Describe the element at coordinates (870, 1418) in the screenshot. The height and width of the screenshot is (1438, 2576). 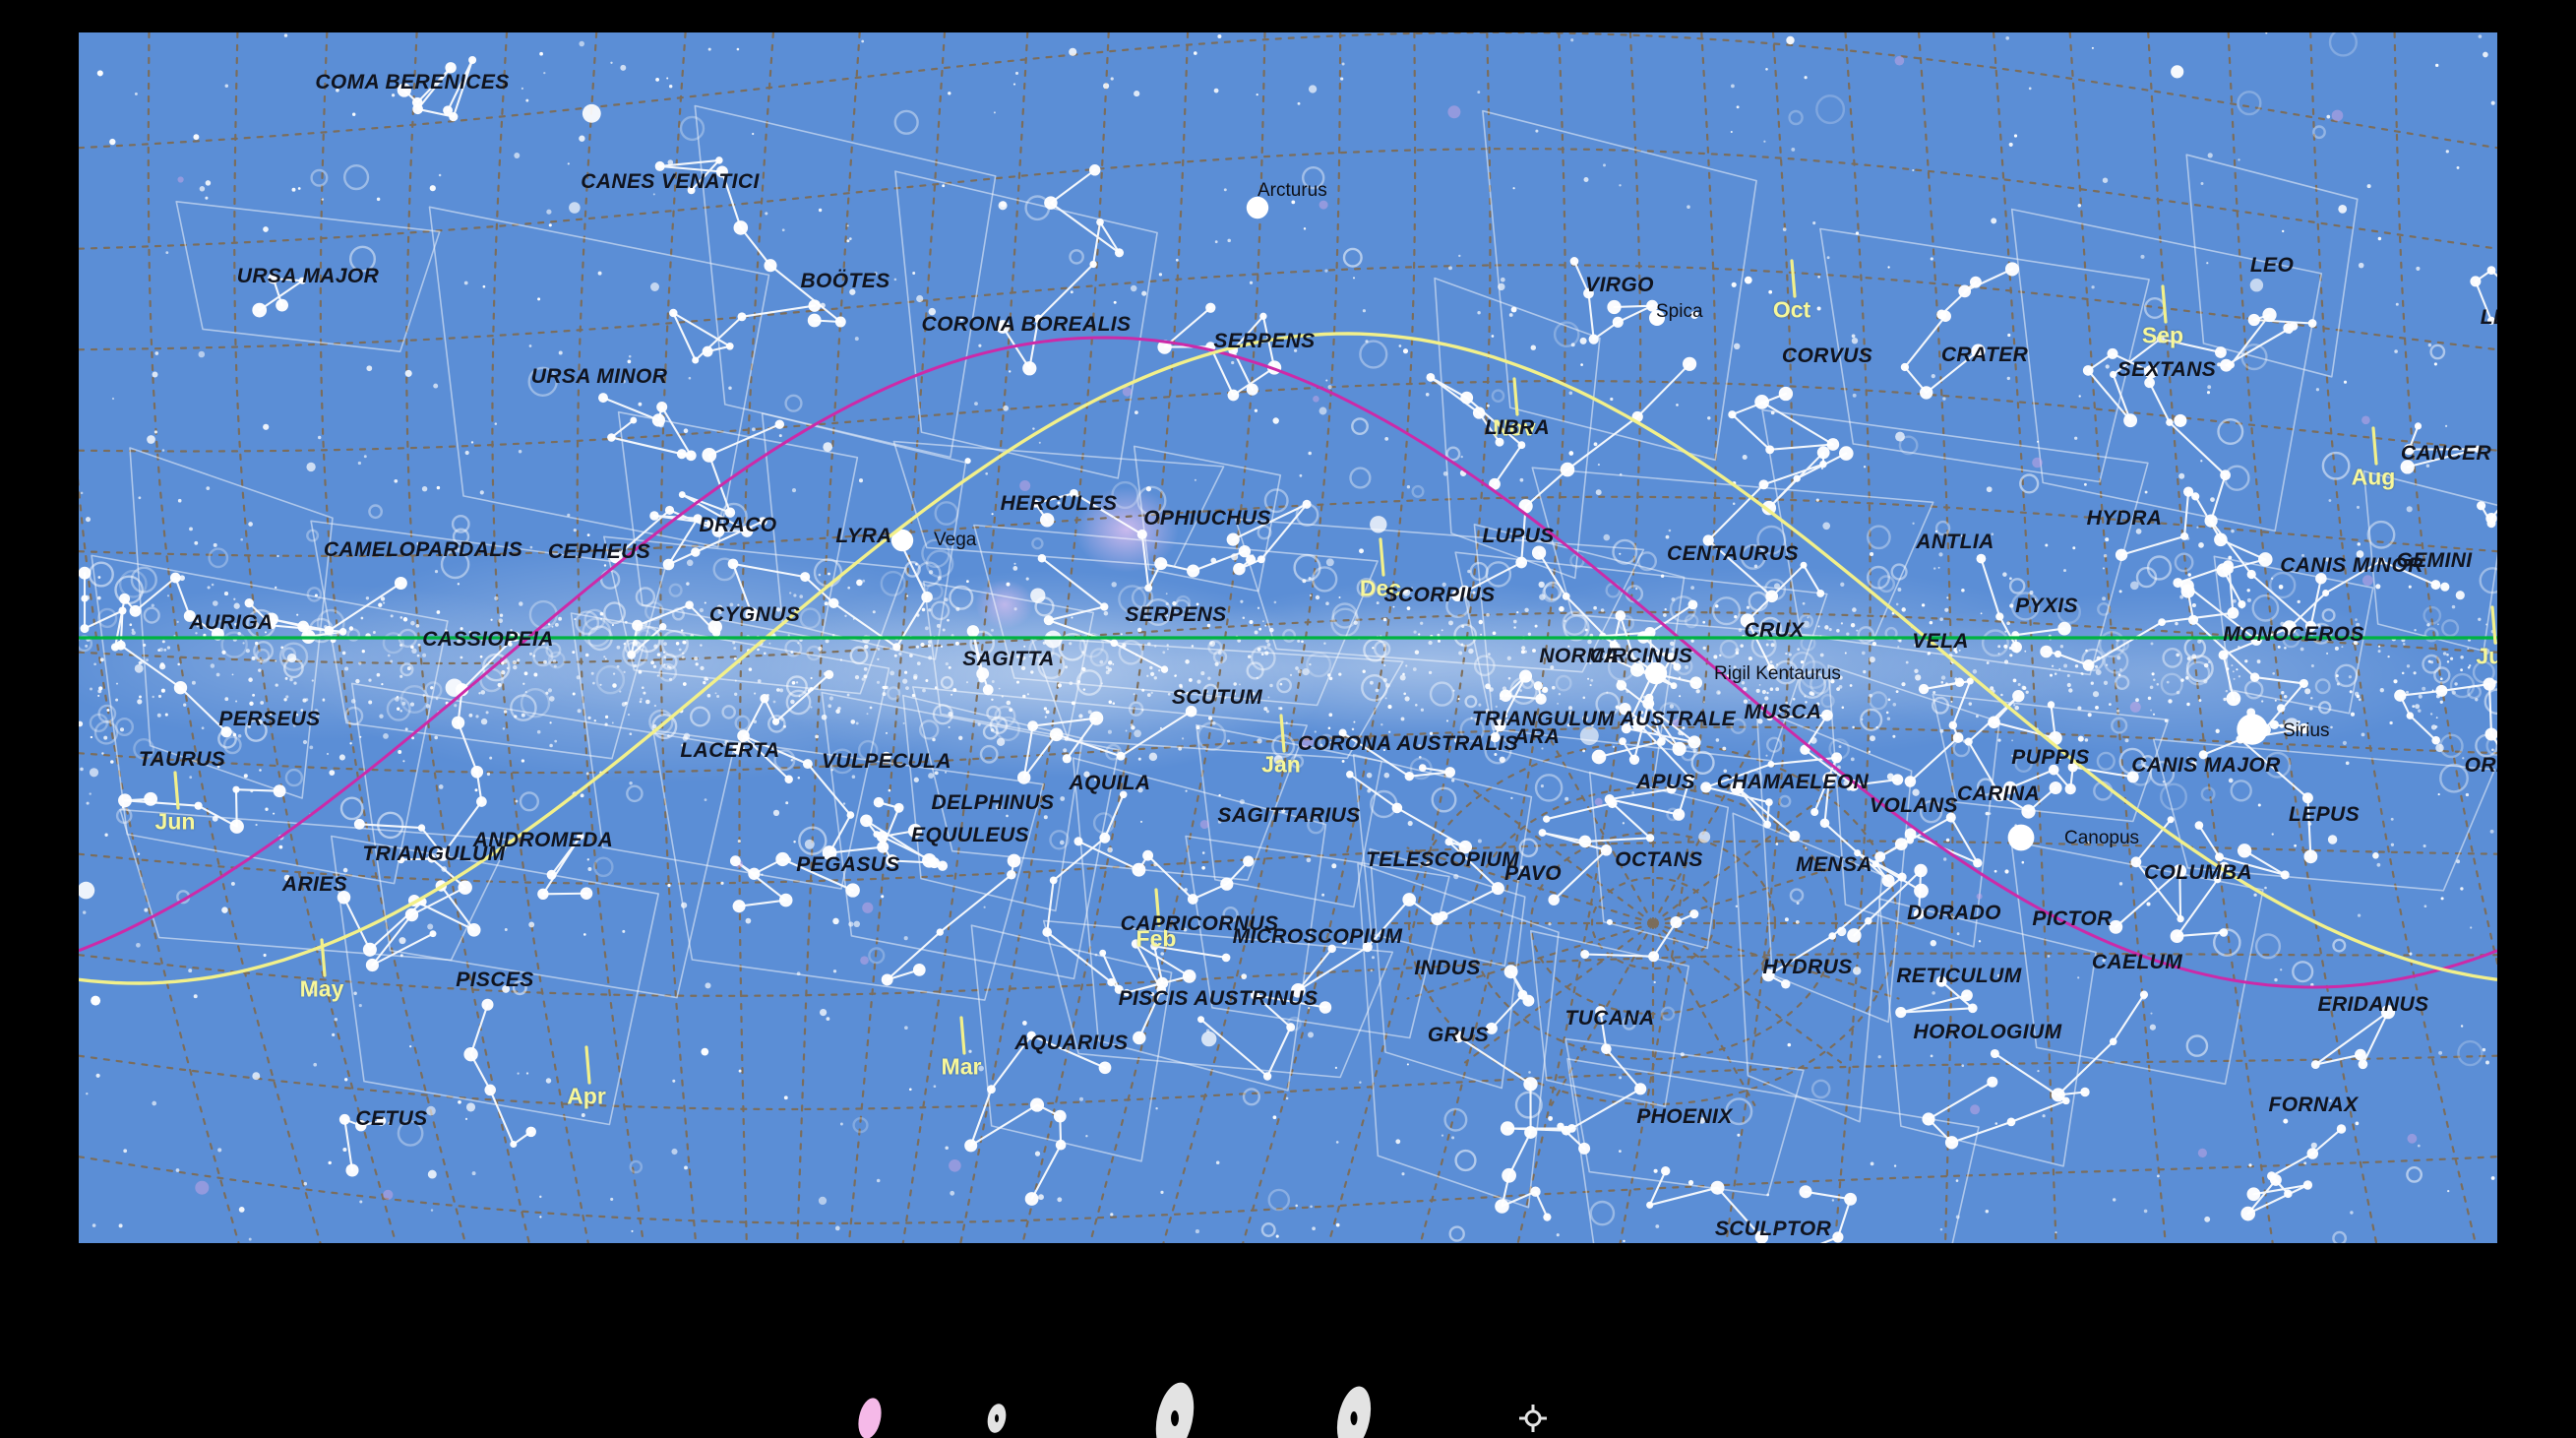
I see `magellanic-cloud-symbol` at that location.